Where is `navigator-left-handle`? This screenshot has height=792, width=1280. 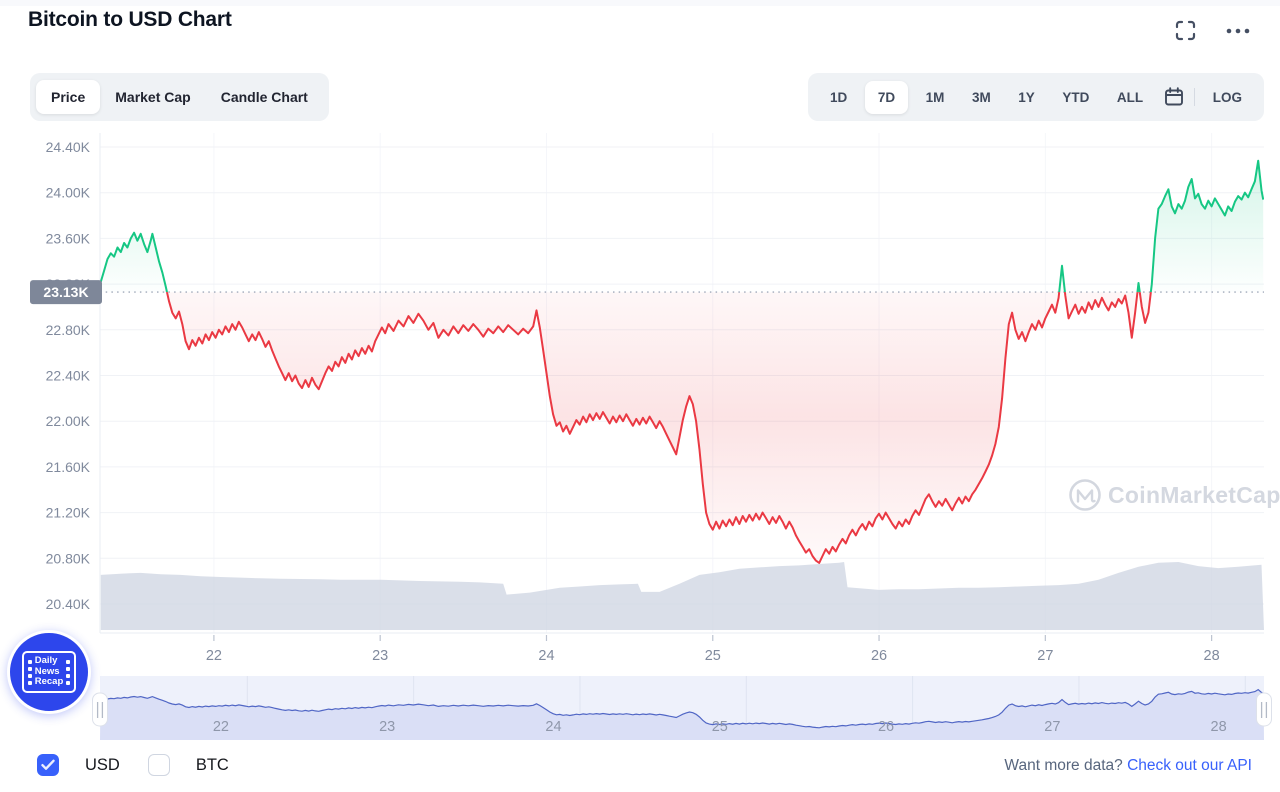 navigator-left-handle is located at coordinates (100, 709).